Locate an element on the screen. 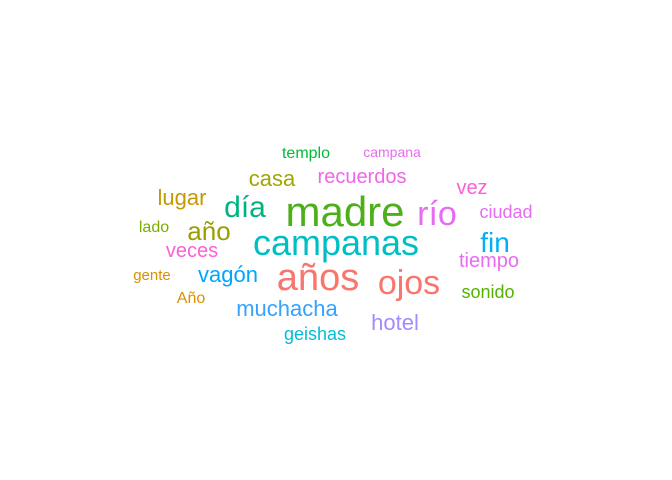 This screenshot has width=672, height=480. word-3: río is located at coordinates (437, 214).